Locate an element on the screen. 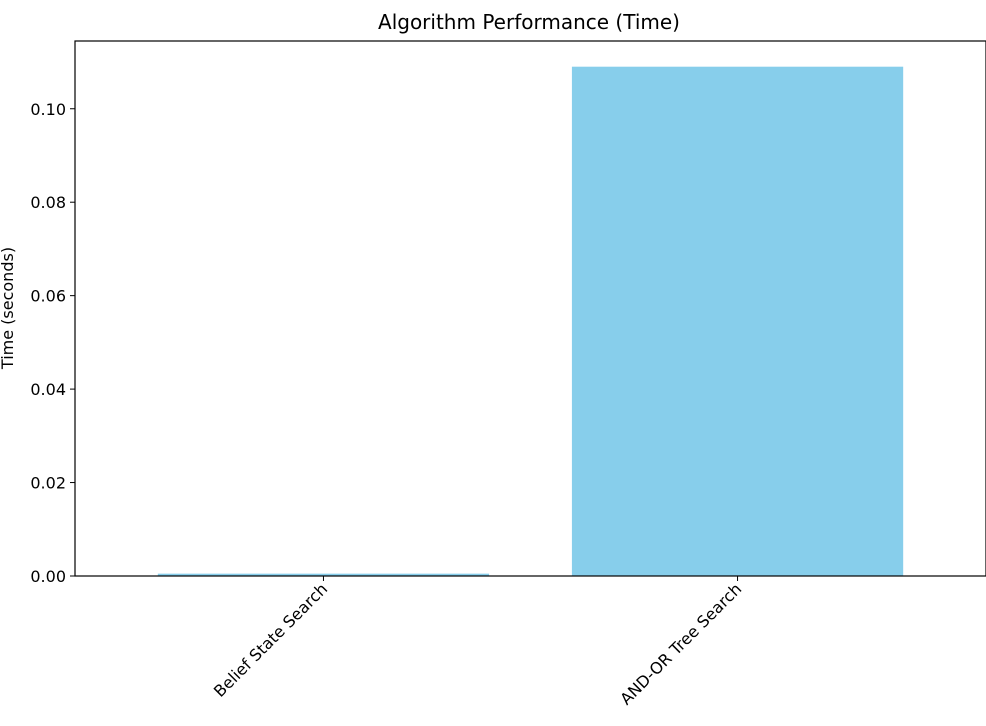 Image resolution: width=986 pixels, height=726 pixels. y-tick-label: 0.08 is located at coordinates (48, 202).